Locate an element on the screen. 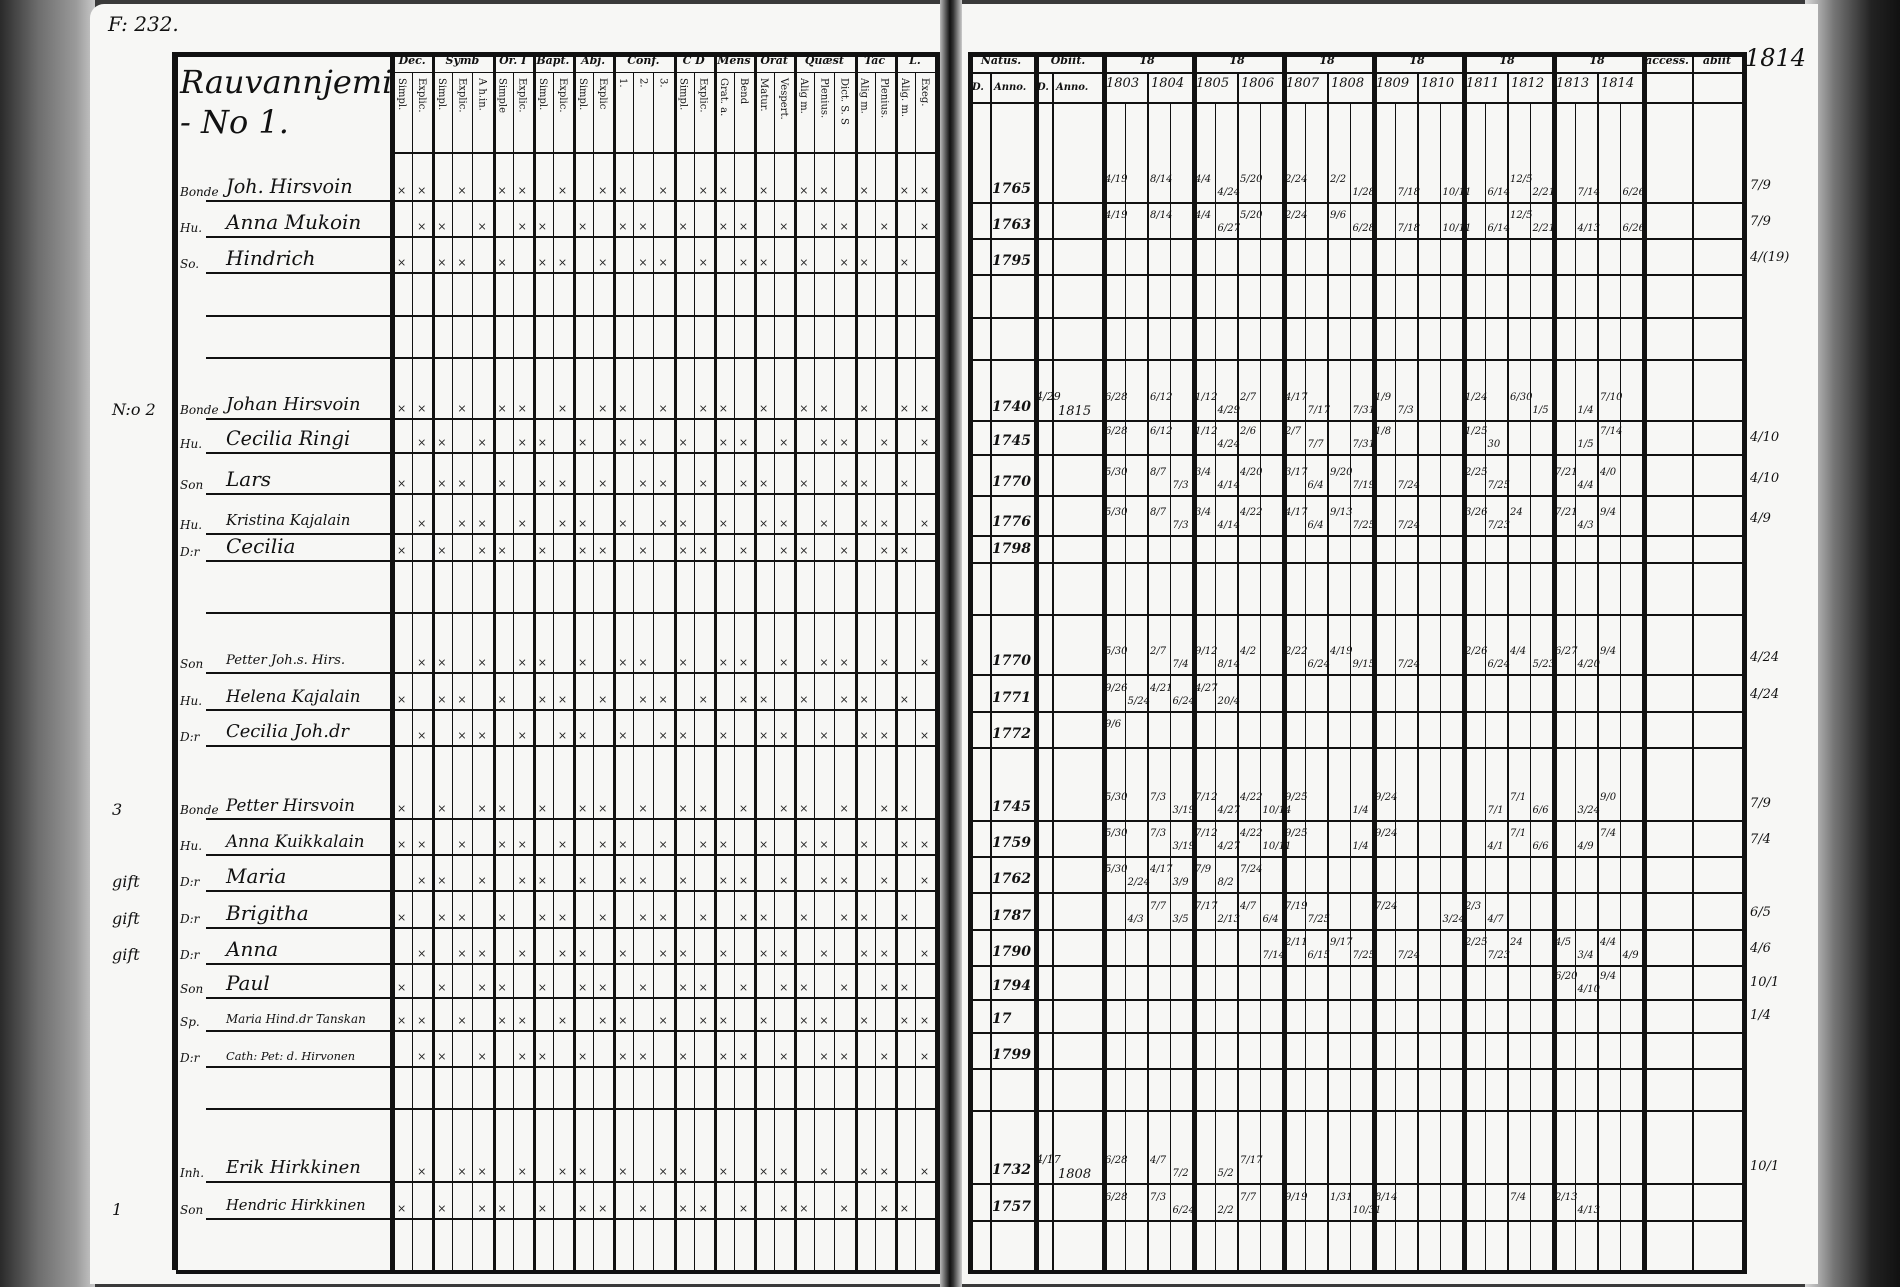 This screenshot has width=1900, height=1287. header-sub-label: Explic. is located at coordinates (562, 95).